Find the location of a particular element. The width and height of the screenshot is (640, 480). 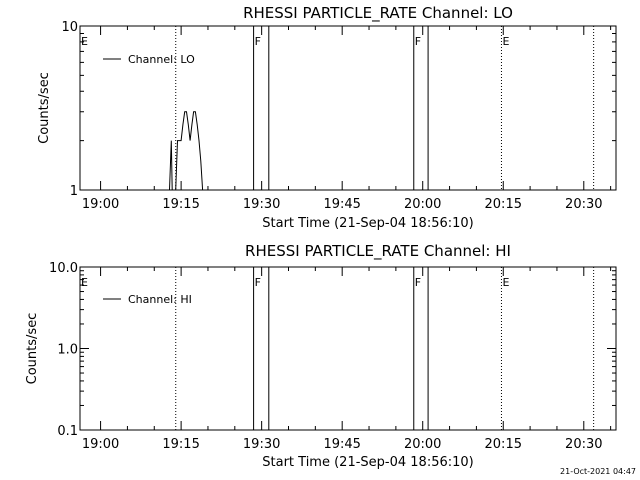

panel-1-x-tick-label: 19:45 is located at coordinates (341, 204).